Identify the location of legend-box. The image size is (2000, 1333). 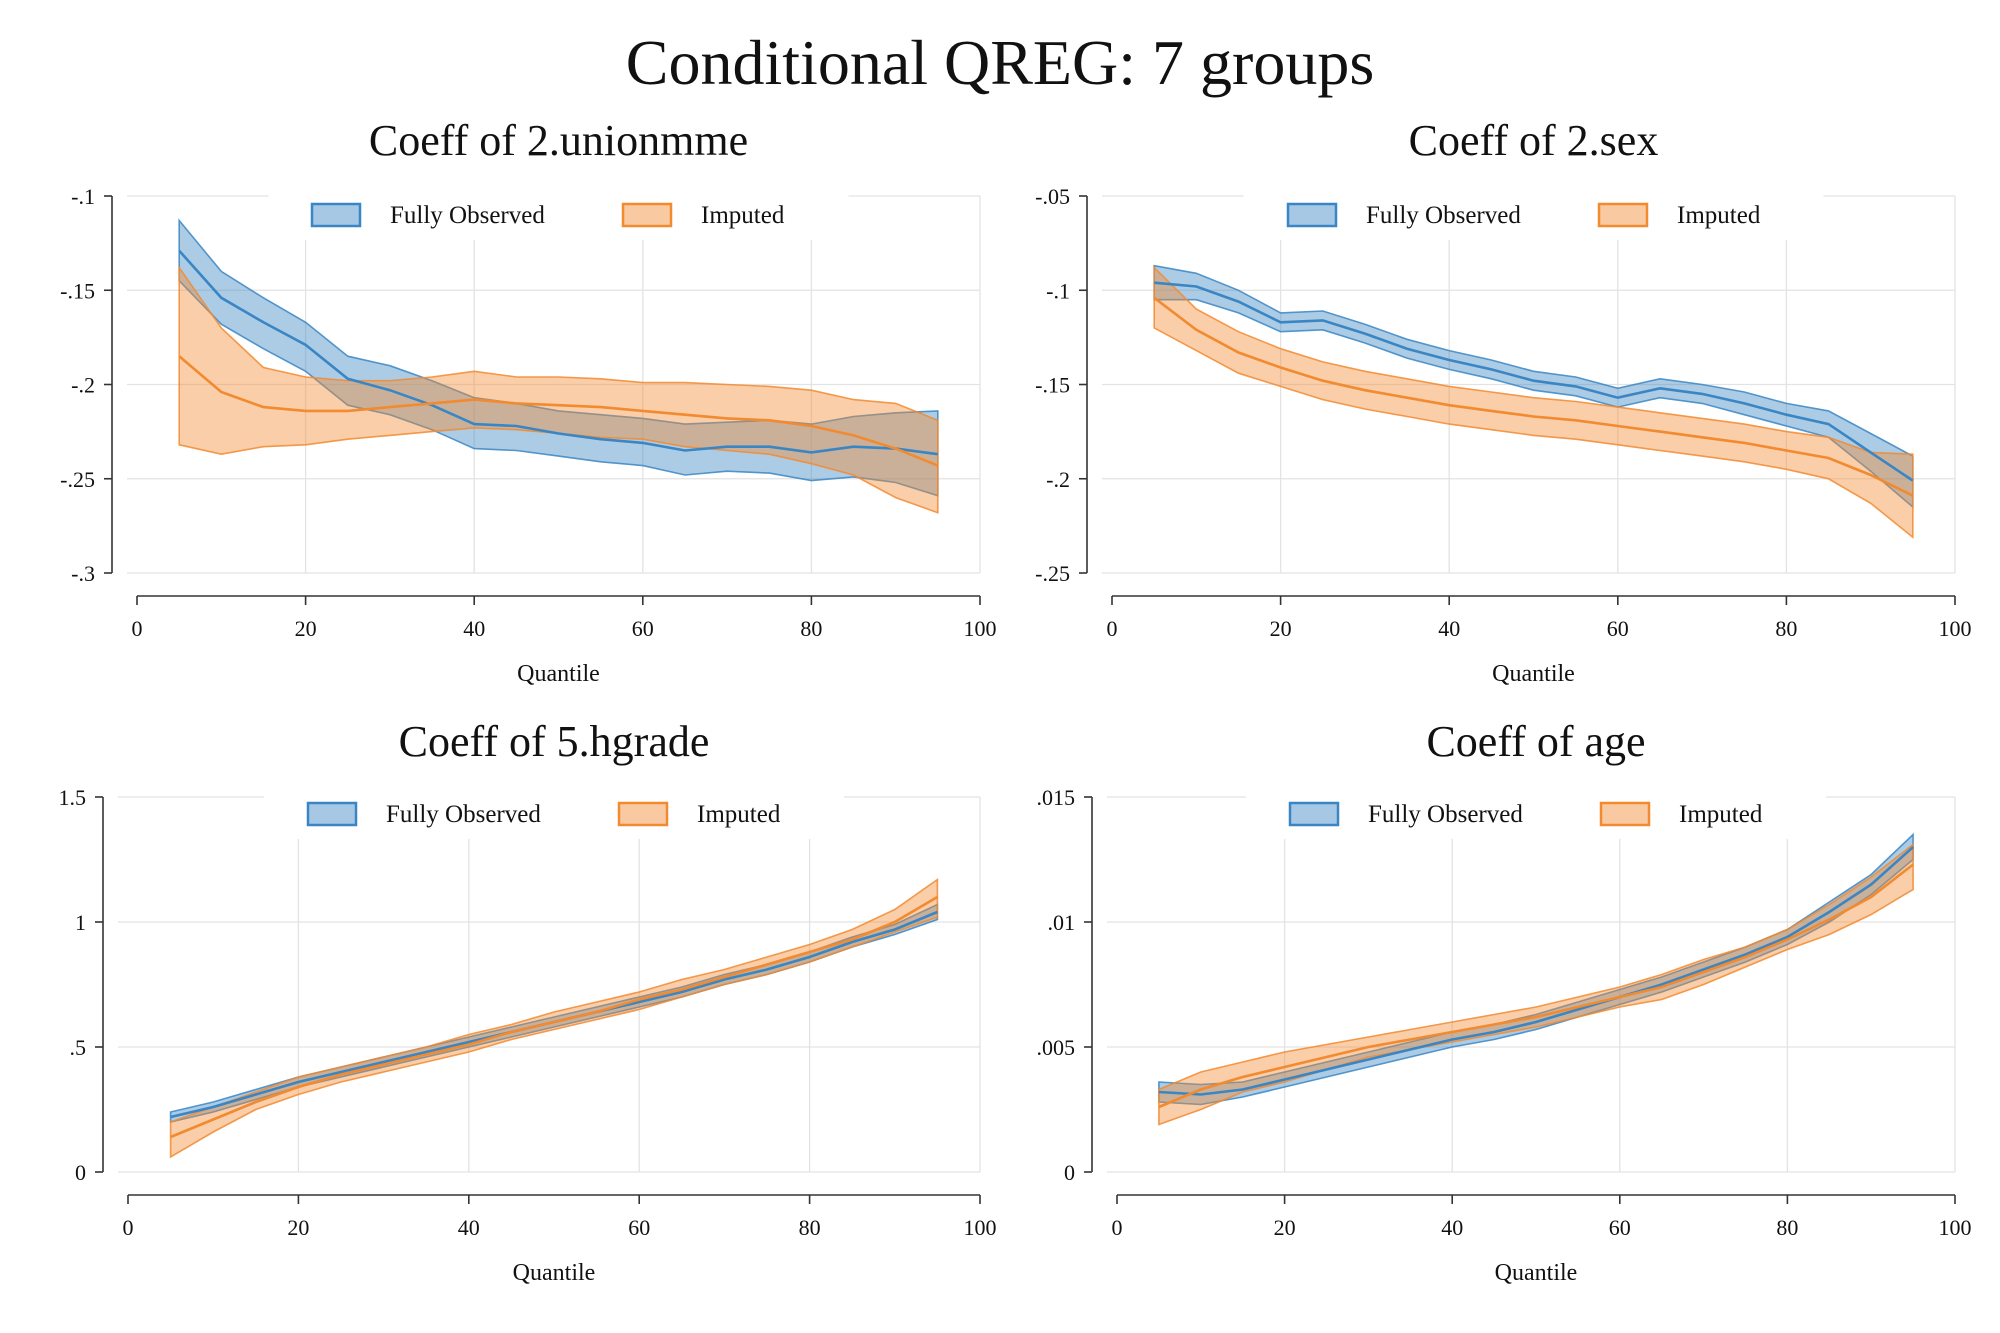
(1533, 213).